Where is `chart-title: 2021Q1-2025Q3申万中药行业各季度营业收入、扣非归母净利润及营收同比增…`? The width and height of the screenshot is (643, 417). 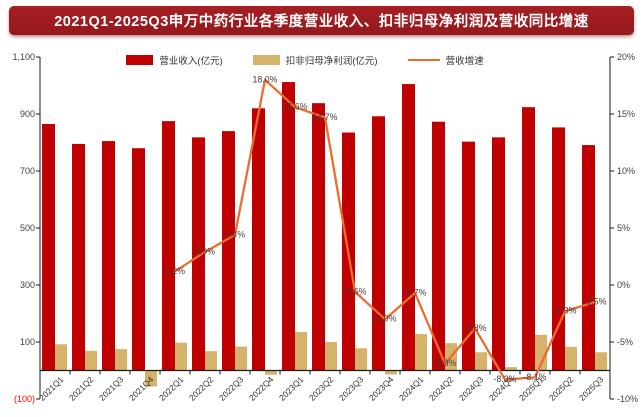
chart-title: 2021Q1-2025Q3申万中药行业各季度营业收入、扣非归母净利润及营收同比增… is located at coordinates (321, 22).